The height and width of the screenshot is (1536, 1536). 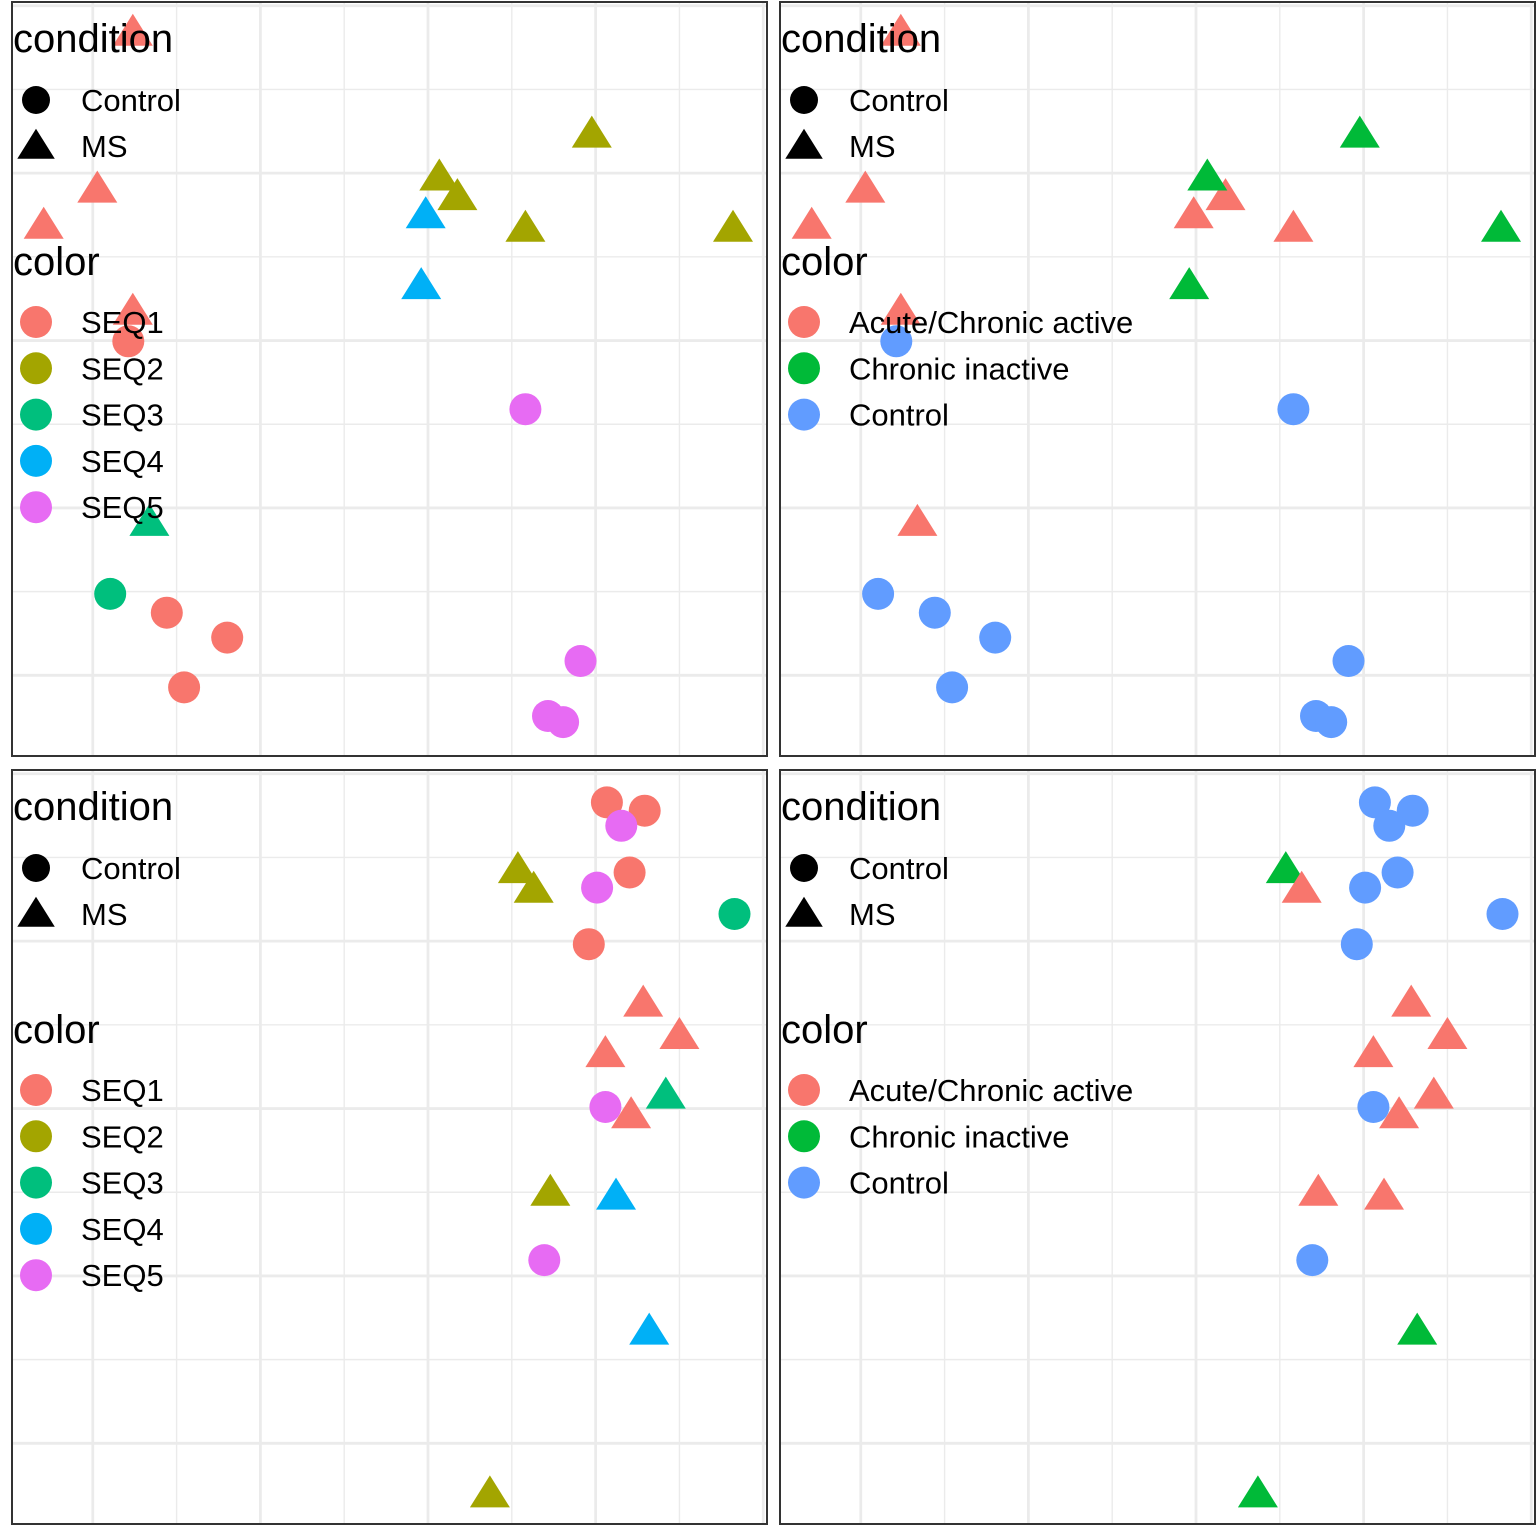 I want to click on legend-title-color: color, so click(x=824, y=1030).